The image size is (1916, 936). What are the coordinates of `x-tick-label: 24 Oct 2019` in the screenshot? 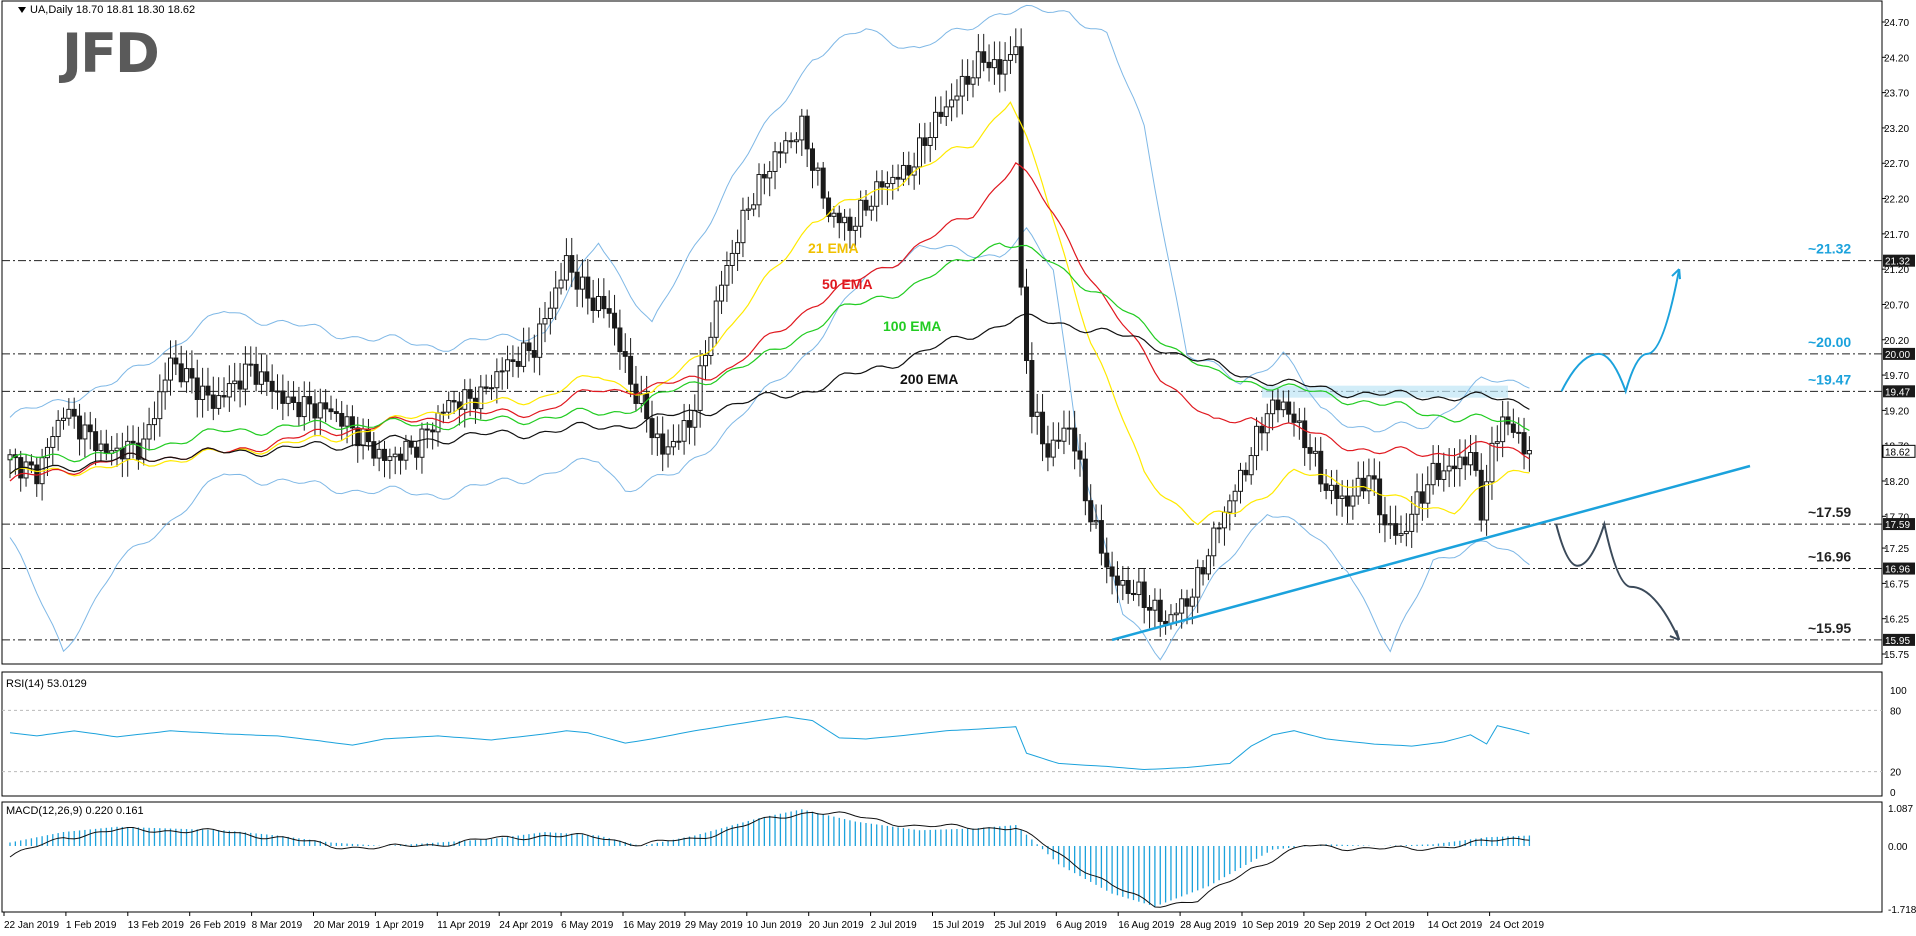 It's located at (1517, 925).